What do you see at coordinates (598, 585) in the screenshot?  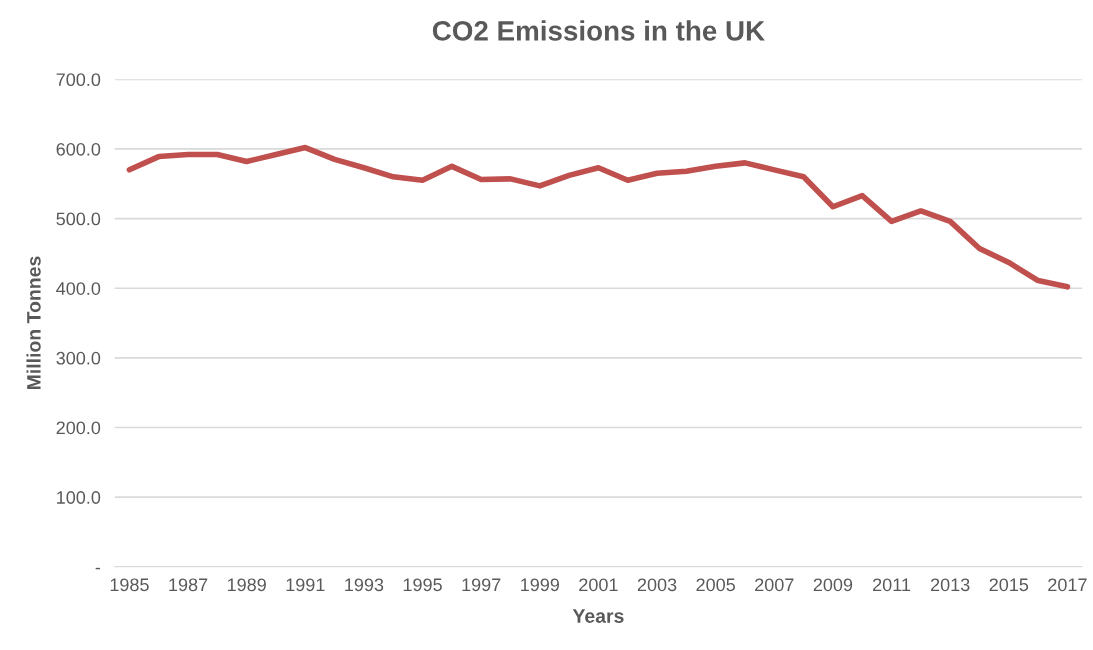 I see `x-tick-label: 2001` at bounding box center [598, 585].